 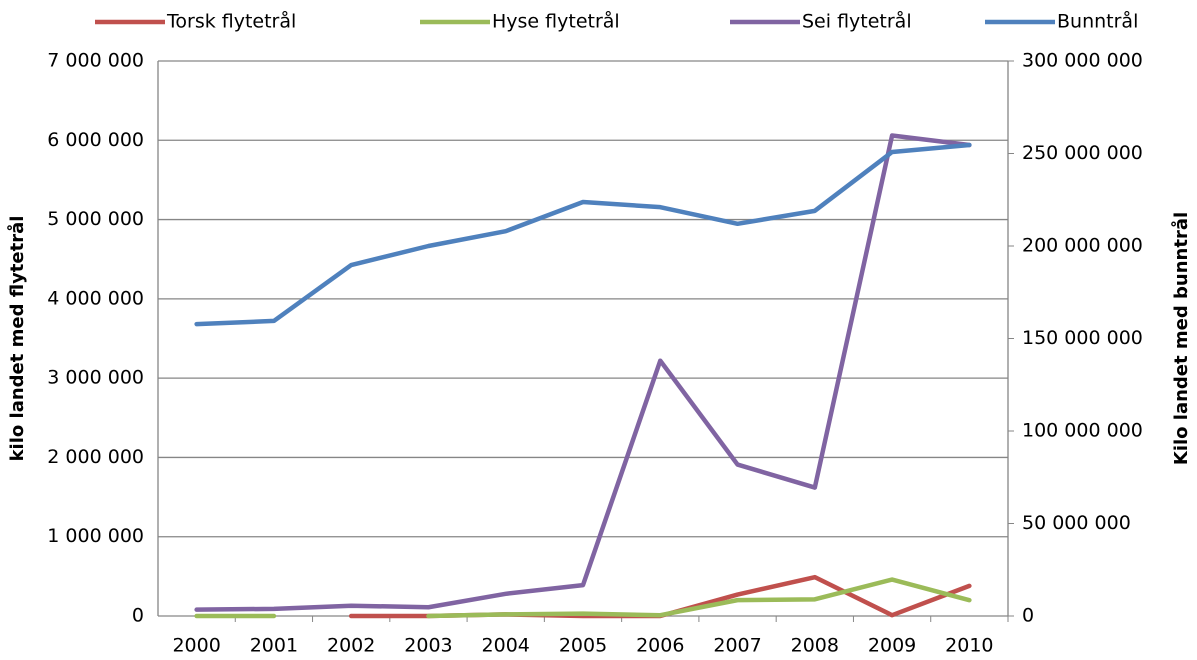 I want to click on y-tick-label: 3 000 000, so click(x=95, y=378).